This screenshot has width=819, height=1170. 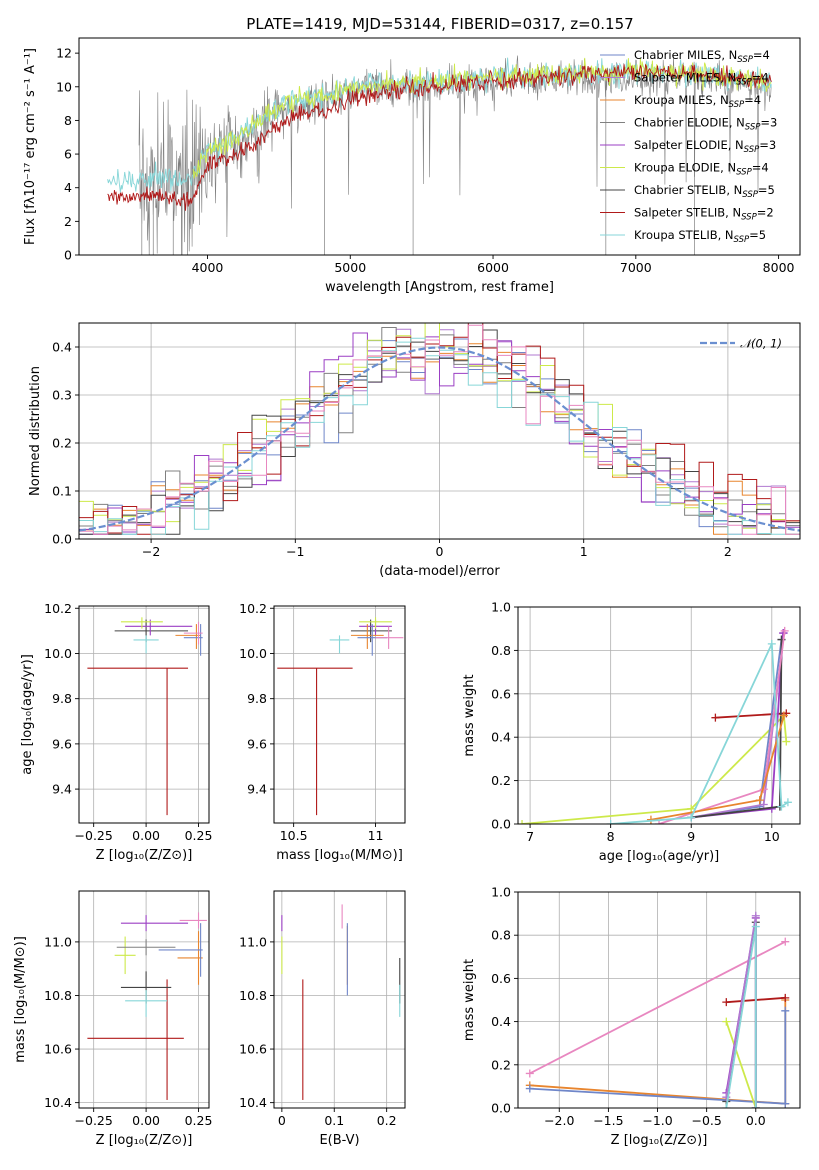 What do you see at coordinates (584, 551) in the screenshot?
I see `x-tick-label: 1` at bounding box center [584, 551].